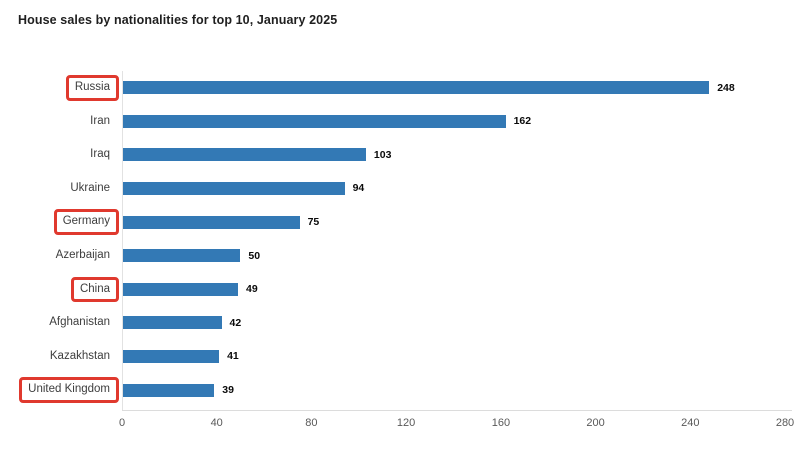  Describe the element at coordinates (59, 88) in the screenshot. I see `category-label-row: Russia` at that location.